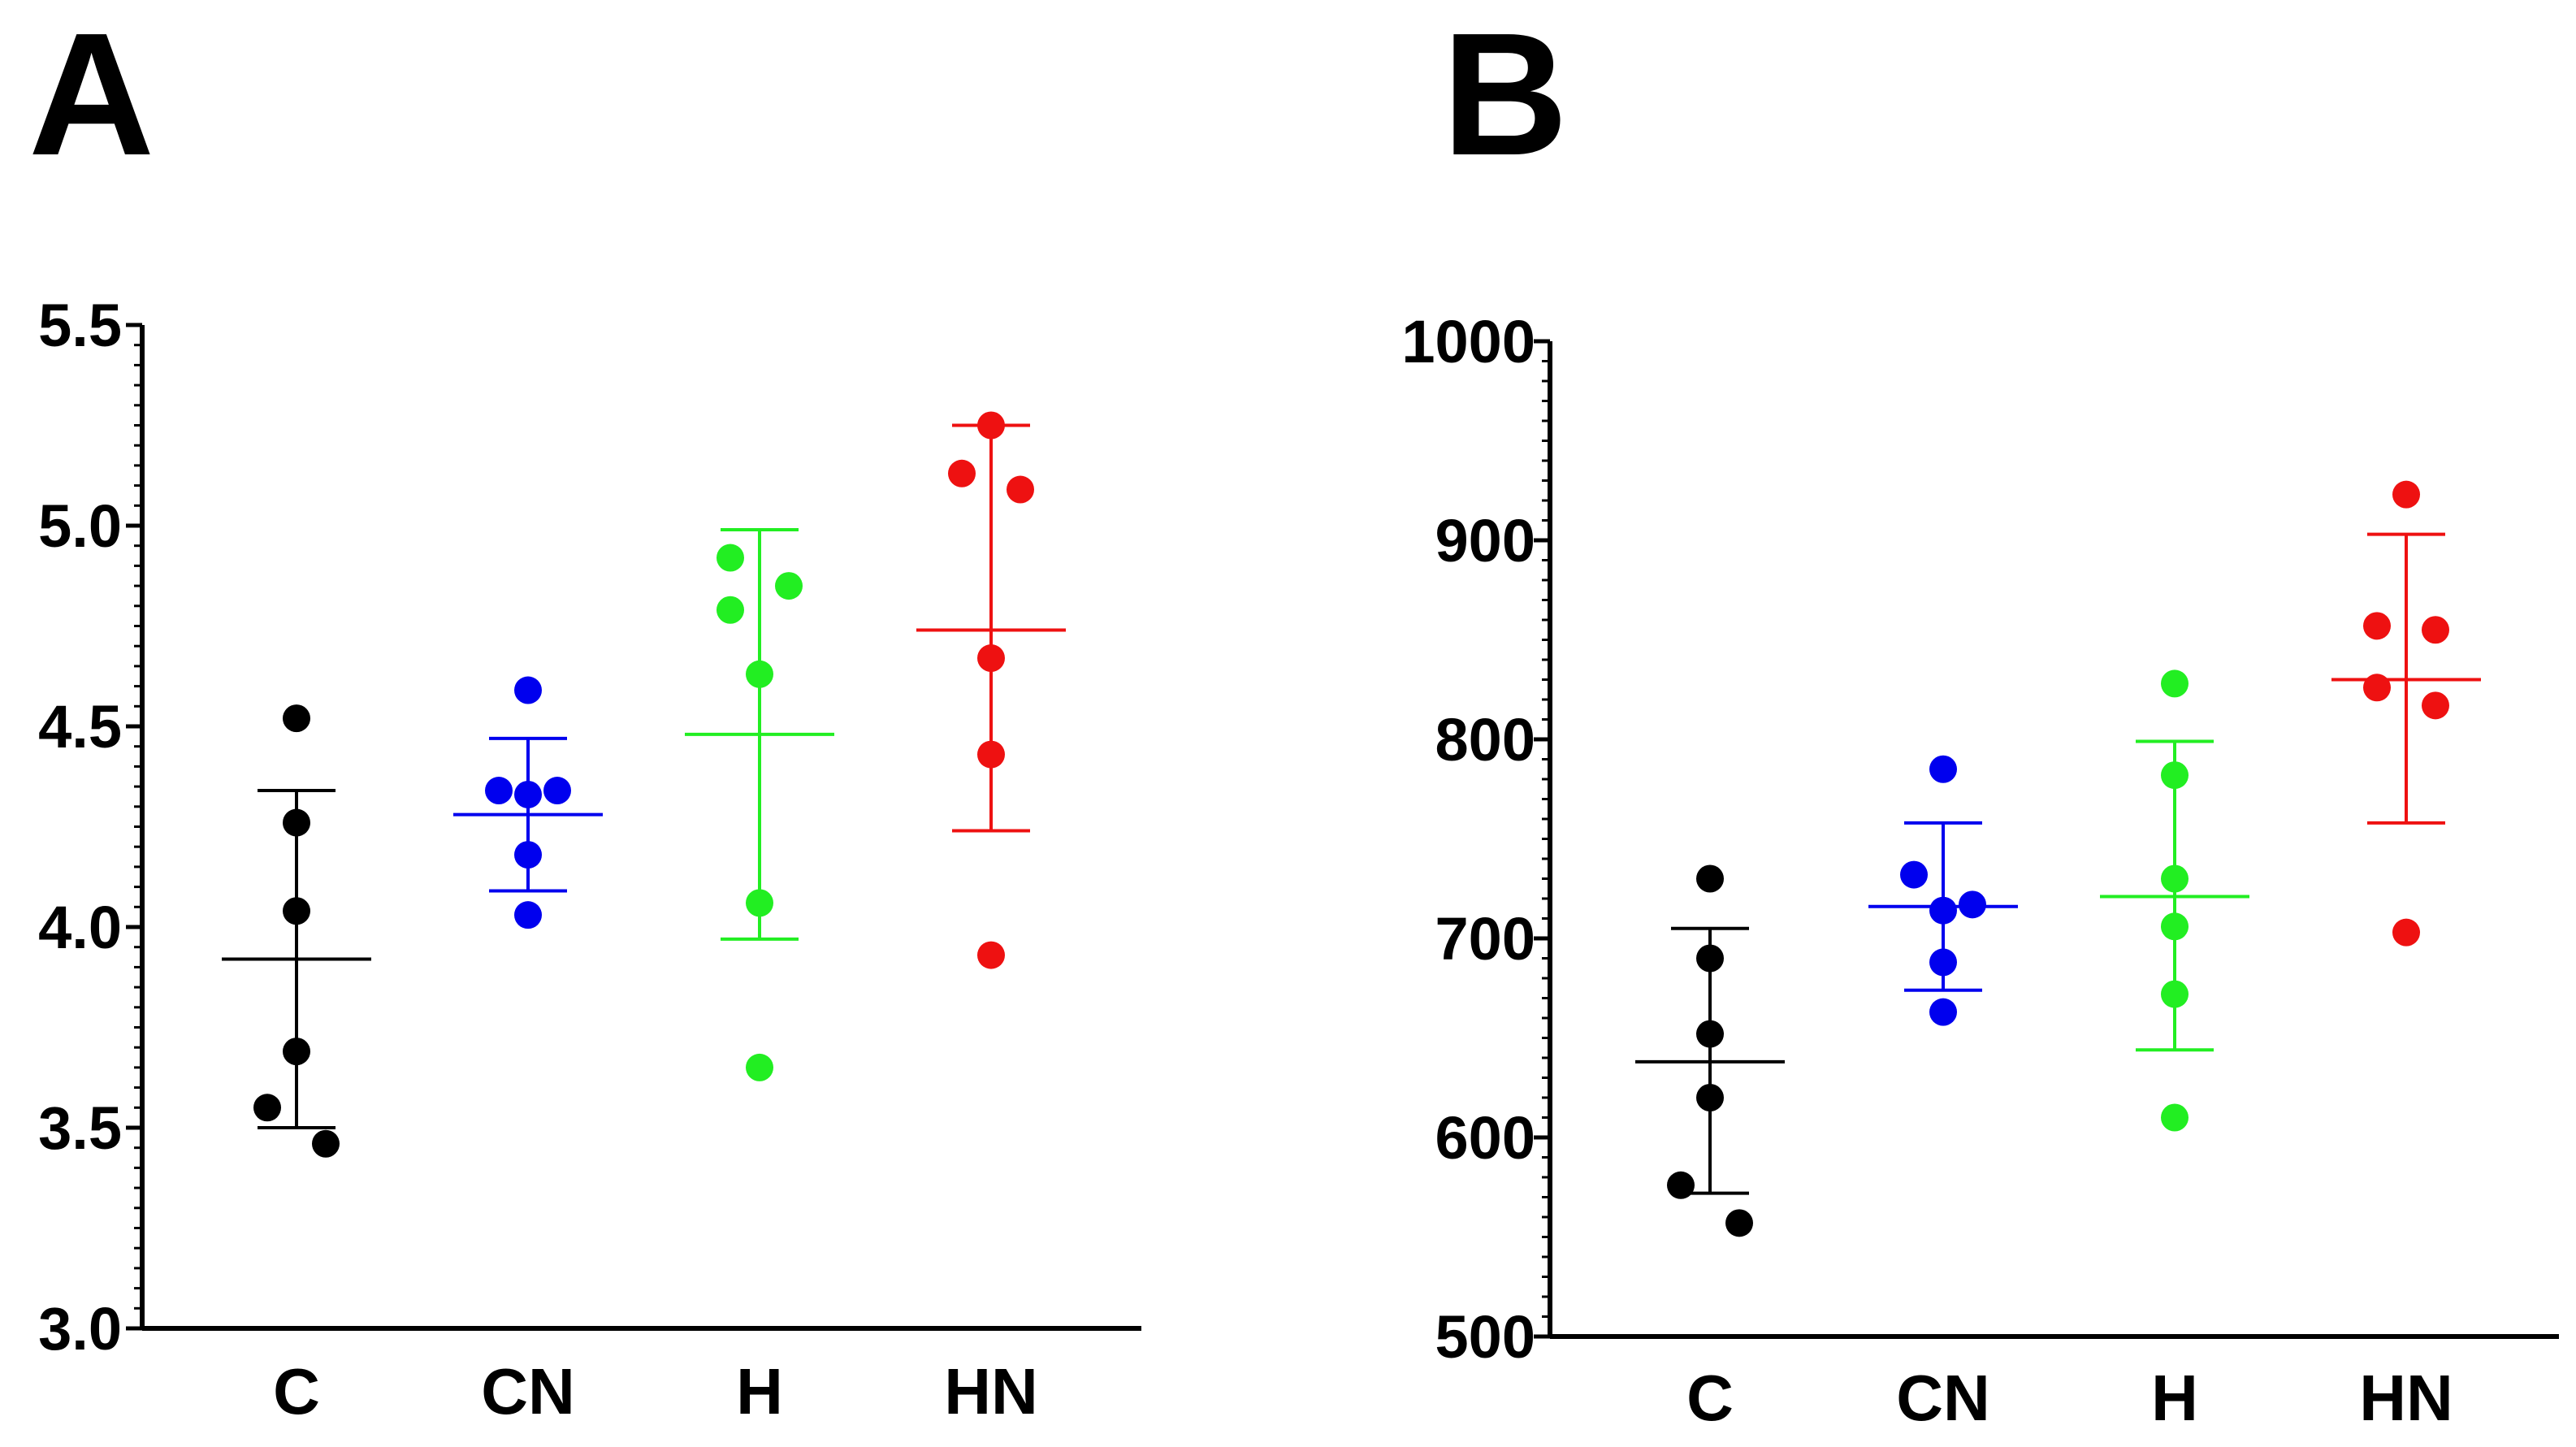  I want to click on panel-label: A, so click(91, 96).